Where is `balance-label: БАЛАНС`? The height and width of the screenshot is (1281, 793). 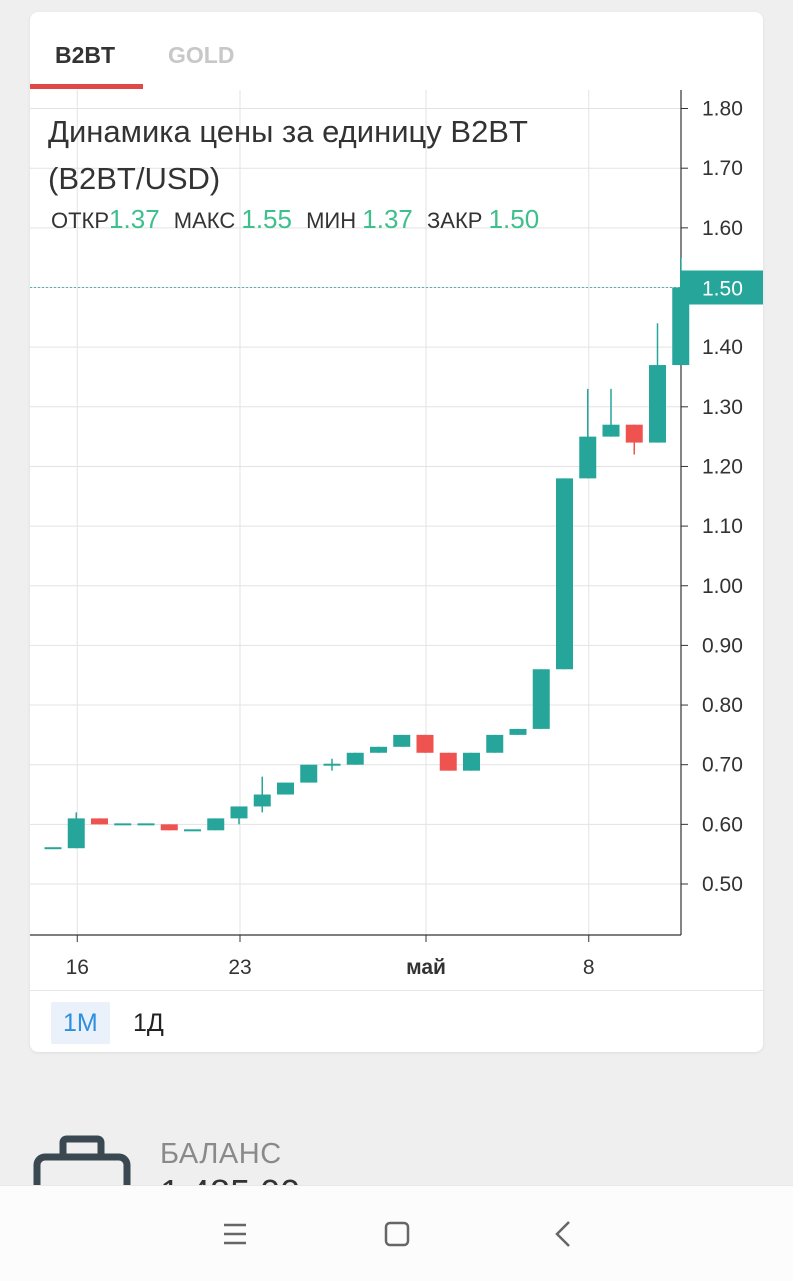 balance-label: БАЛАНС is located at coordinates (221, 1154).